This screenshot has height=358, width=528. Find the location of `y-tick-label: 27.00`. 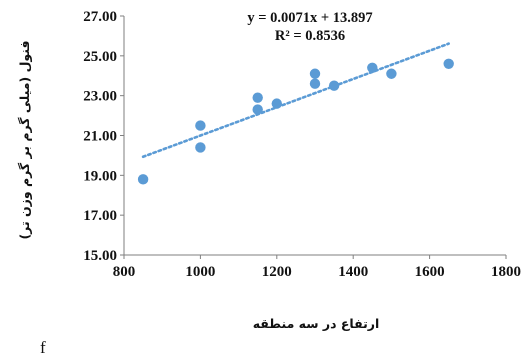

y-tick-label: 27.00 is located at coordinates (100, 17).